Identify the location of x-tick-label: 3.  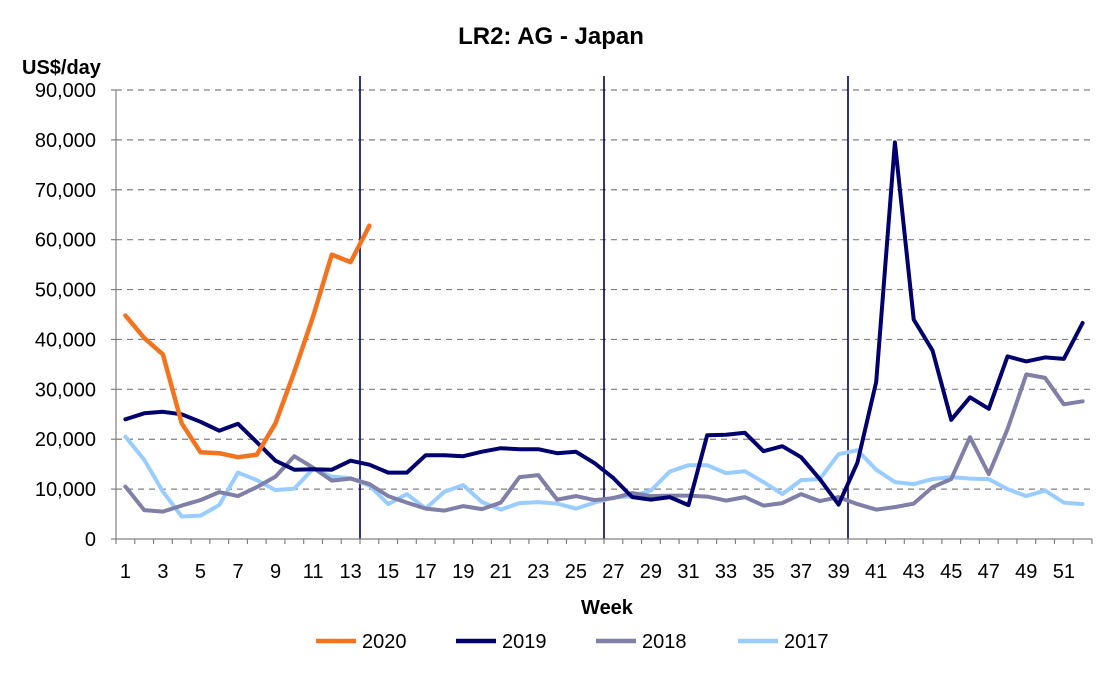
(162, 572).